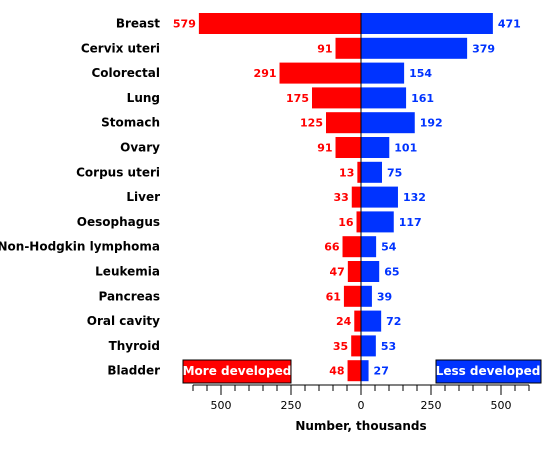 Image resolution: width=553 pixels, height=449 pixels. Describe the element at coordinates (340, 197) in the screenshot. I see `value-label-more-developed-liver: 33` at that location.